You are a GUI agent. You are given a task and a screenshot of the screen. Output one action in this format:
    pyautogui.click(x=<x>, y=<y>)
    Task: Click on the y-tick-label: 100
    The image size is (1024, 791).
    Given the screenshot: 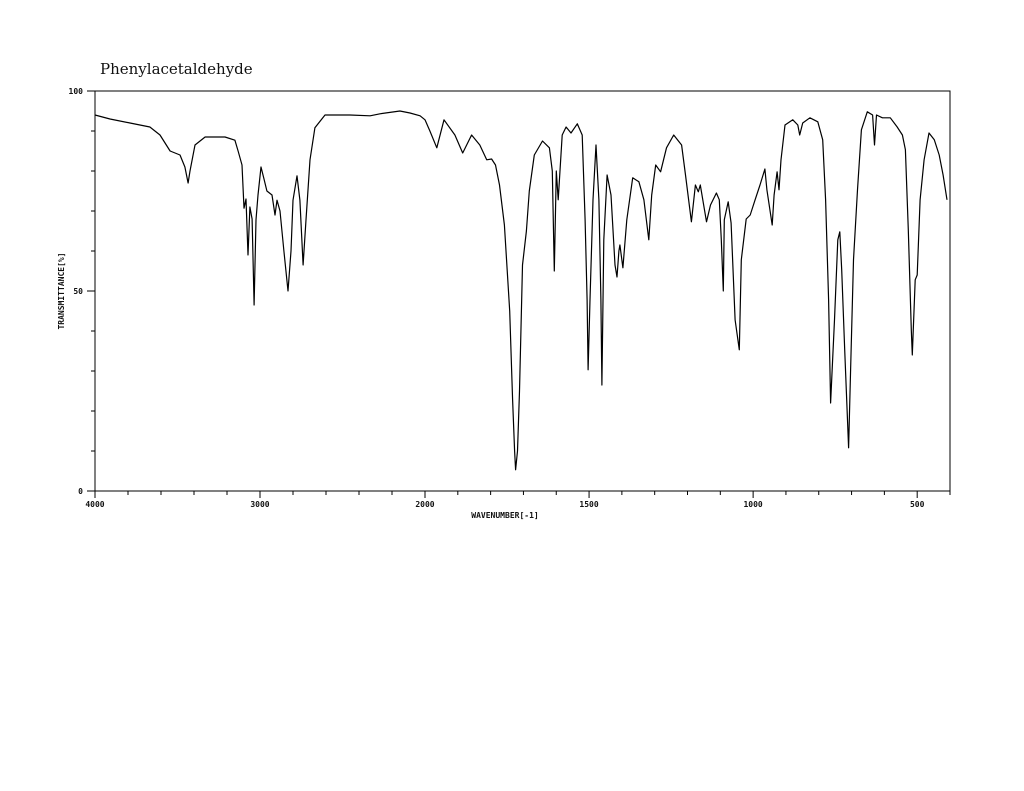 What is the action you would take?
    pyautogui.click(x=76, y=91)
    